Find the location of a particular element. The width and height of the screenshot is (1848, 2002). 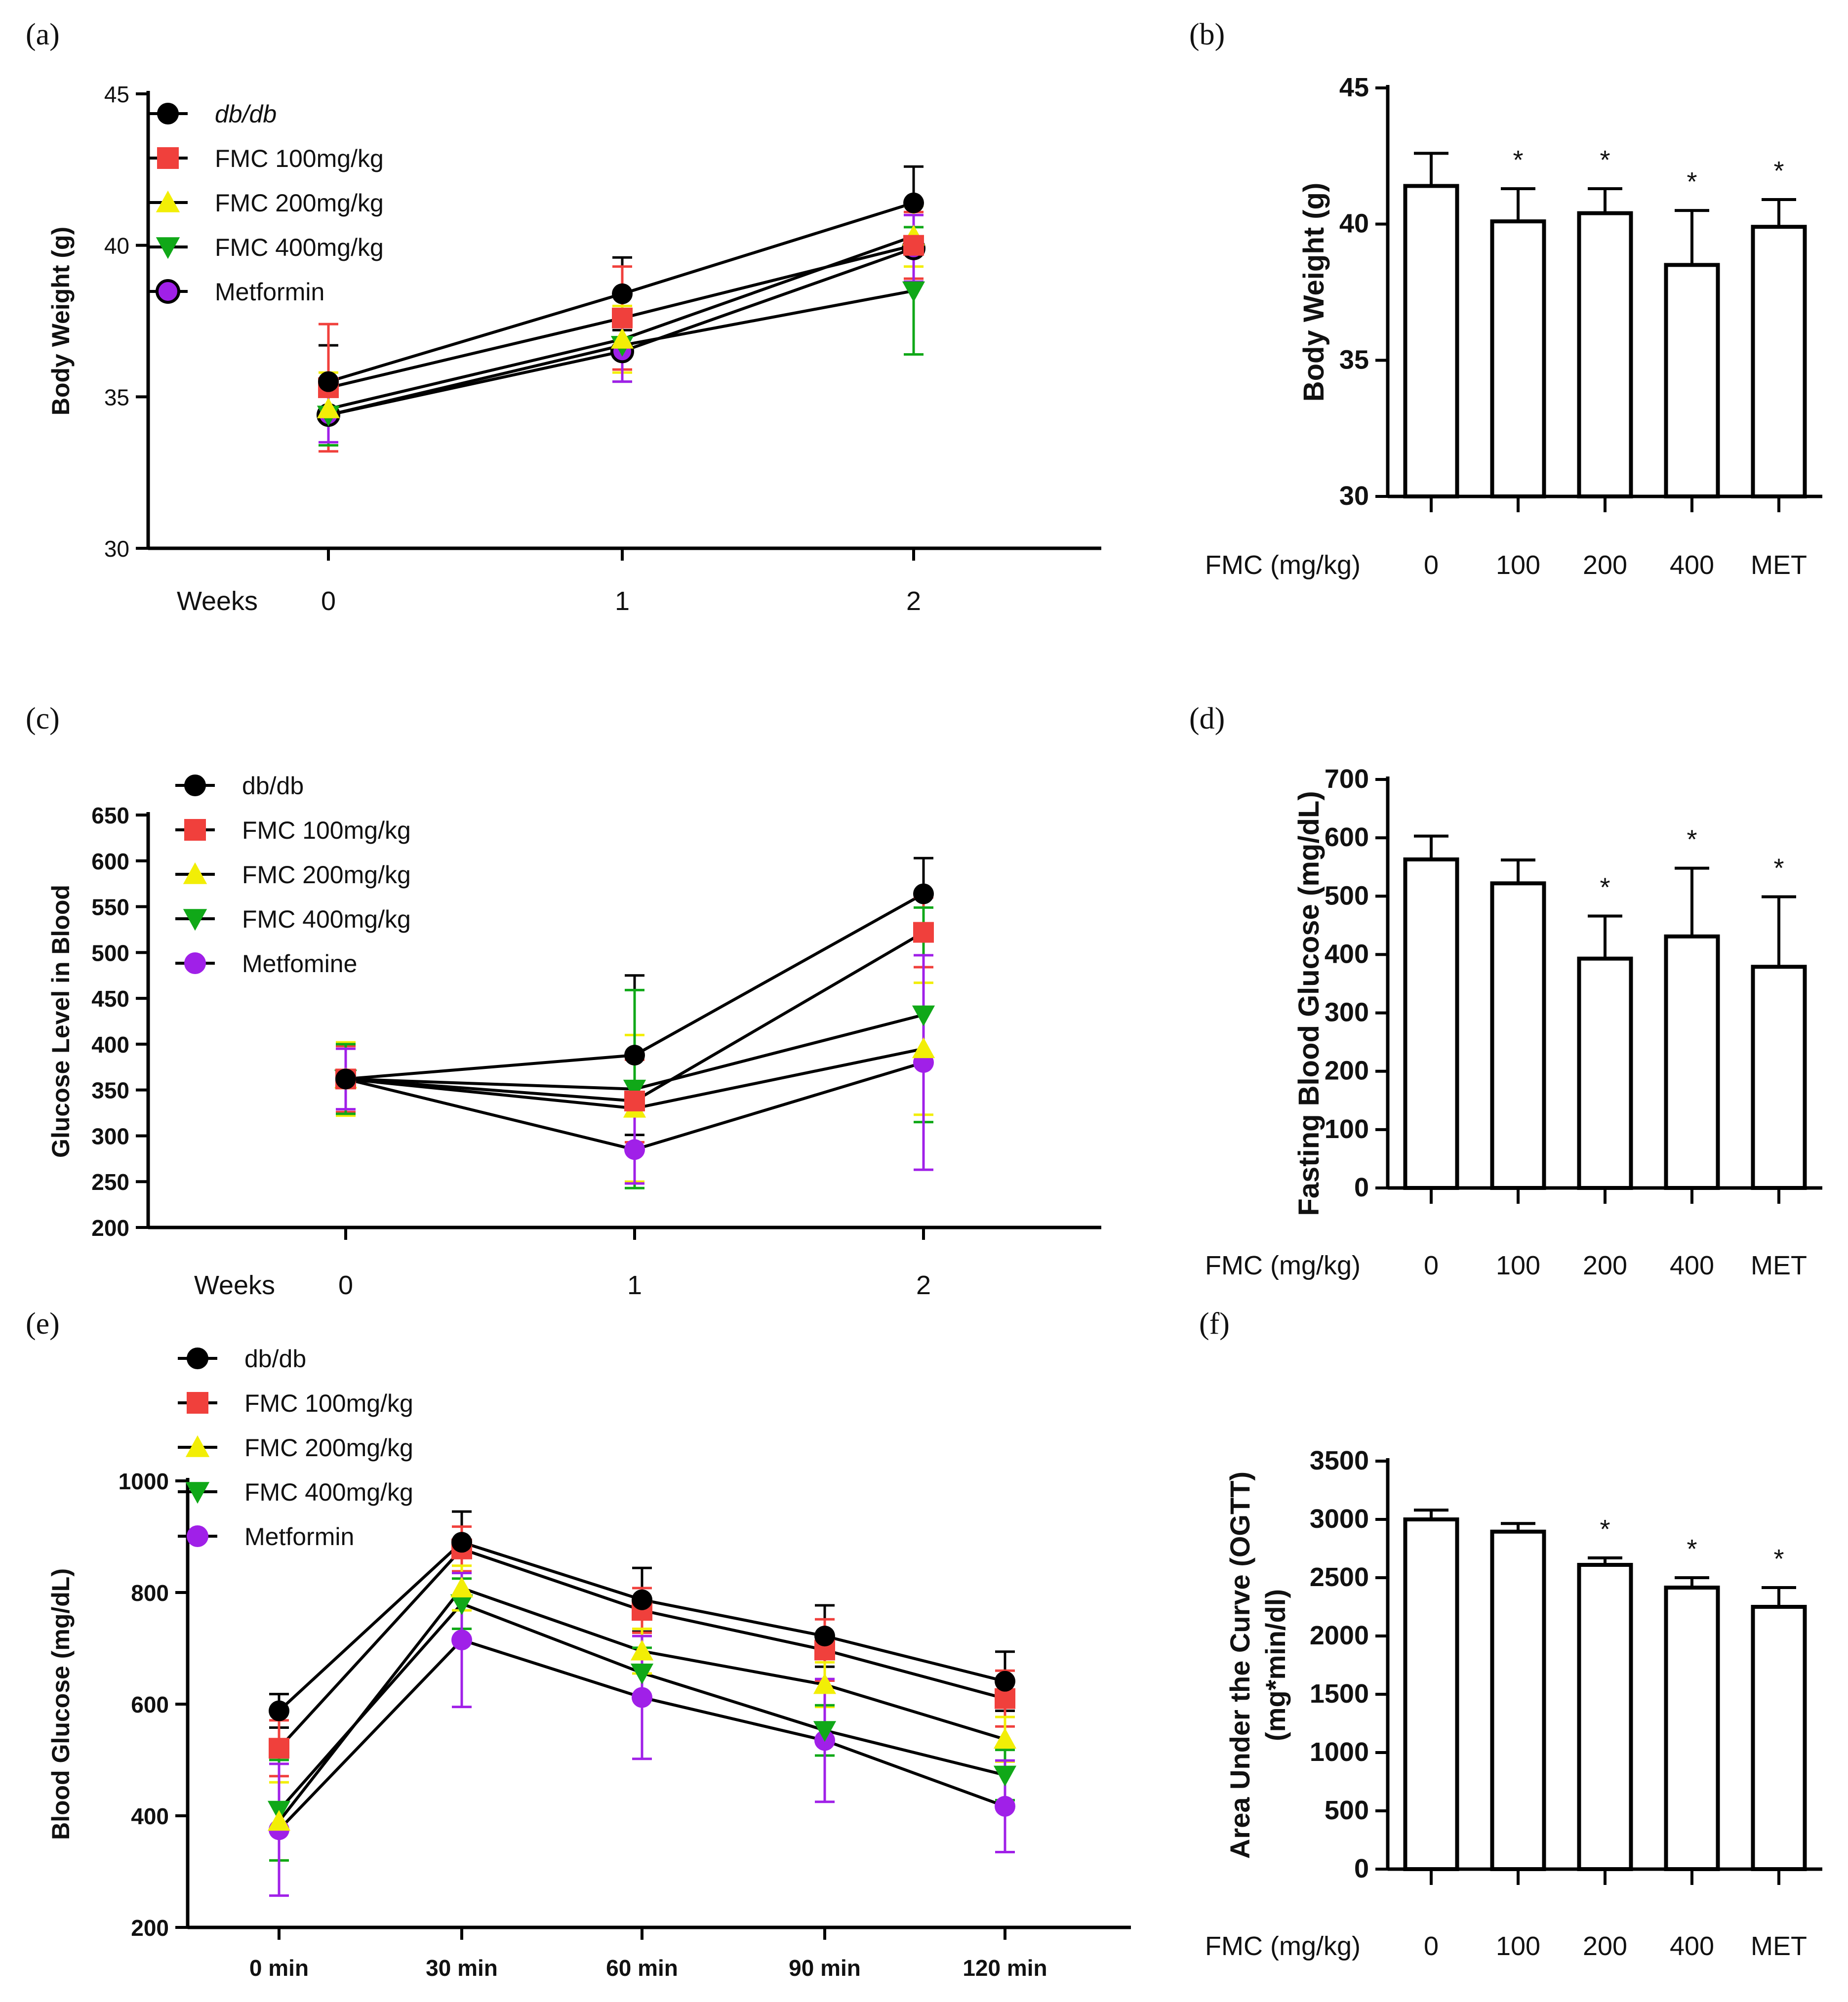

panel-b-label: (b) is located at coordinates (1207, 34).